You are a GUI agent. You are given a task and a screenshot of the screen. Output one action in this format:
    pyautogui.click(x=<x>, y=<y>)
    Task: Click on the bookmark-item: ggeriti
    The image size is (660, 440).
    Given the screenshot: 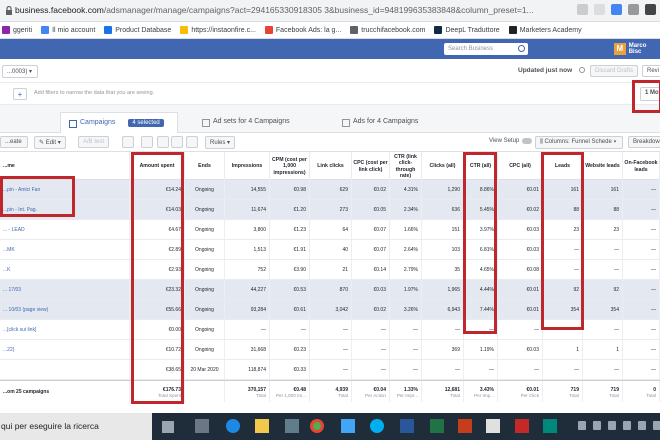 What is the action you would take?
    pyautogui.click(x=17, y=30)
    